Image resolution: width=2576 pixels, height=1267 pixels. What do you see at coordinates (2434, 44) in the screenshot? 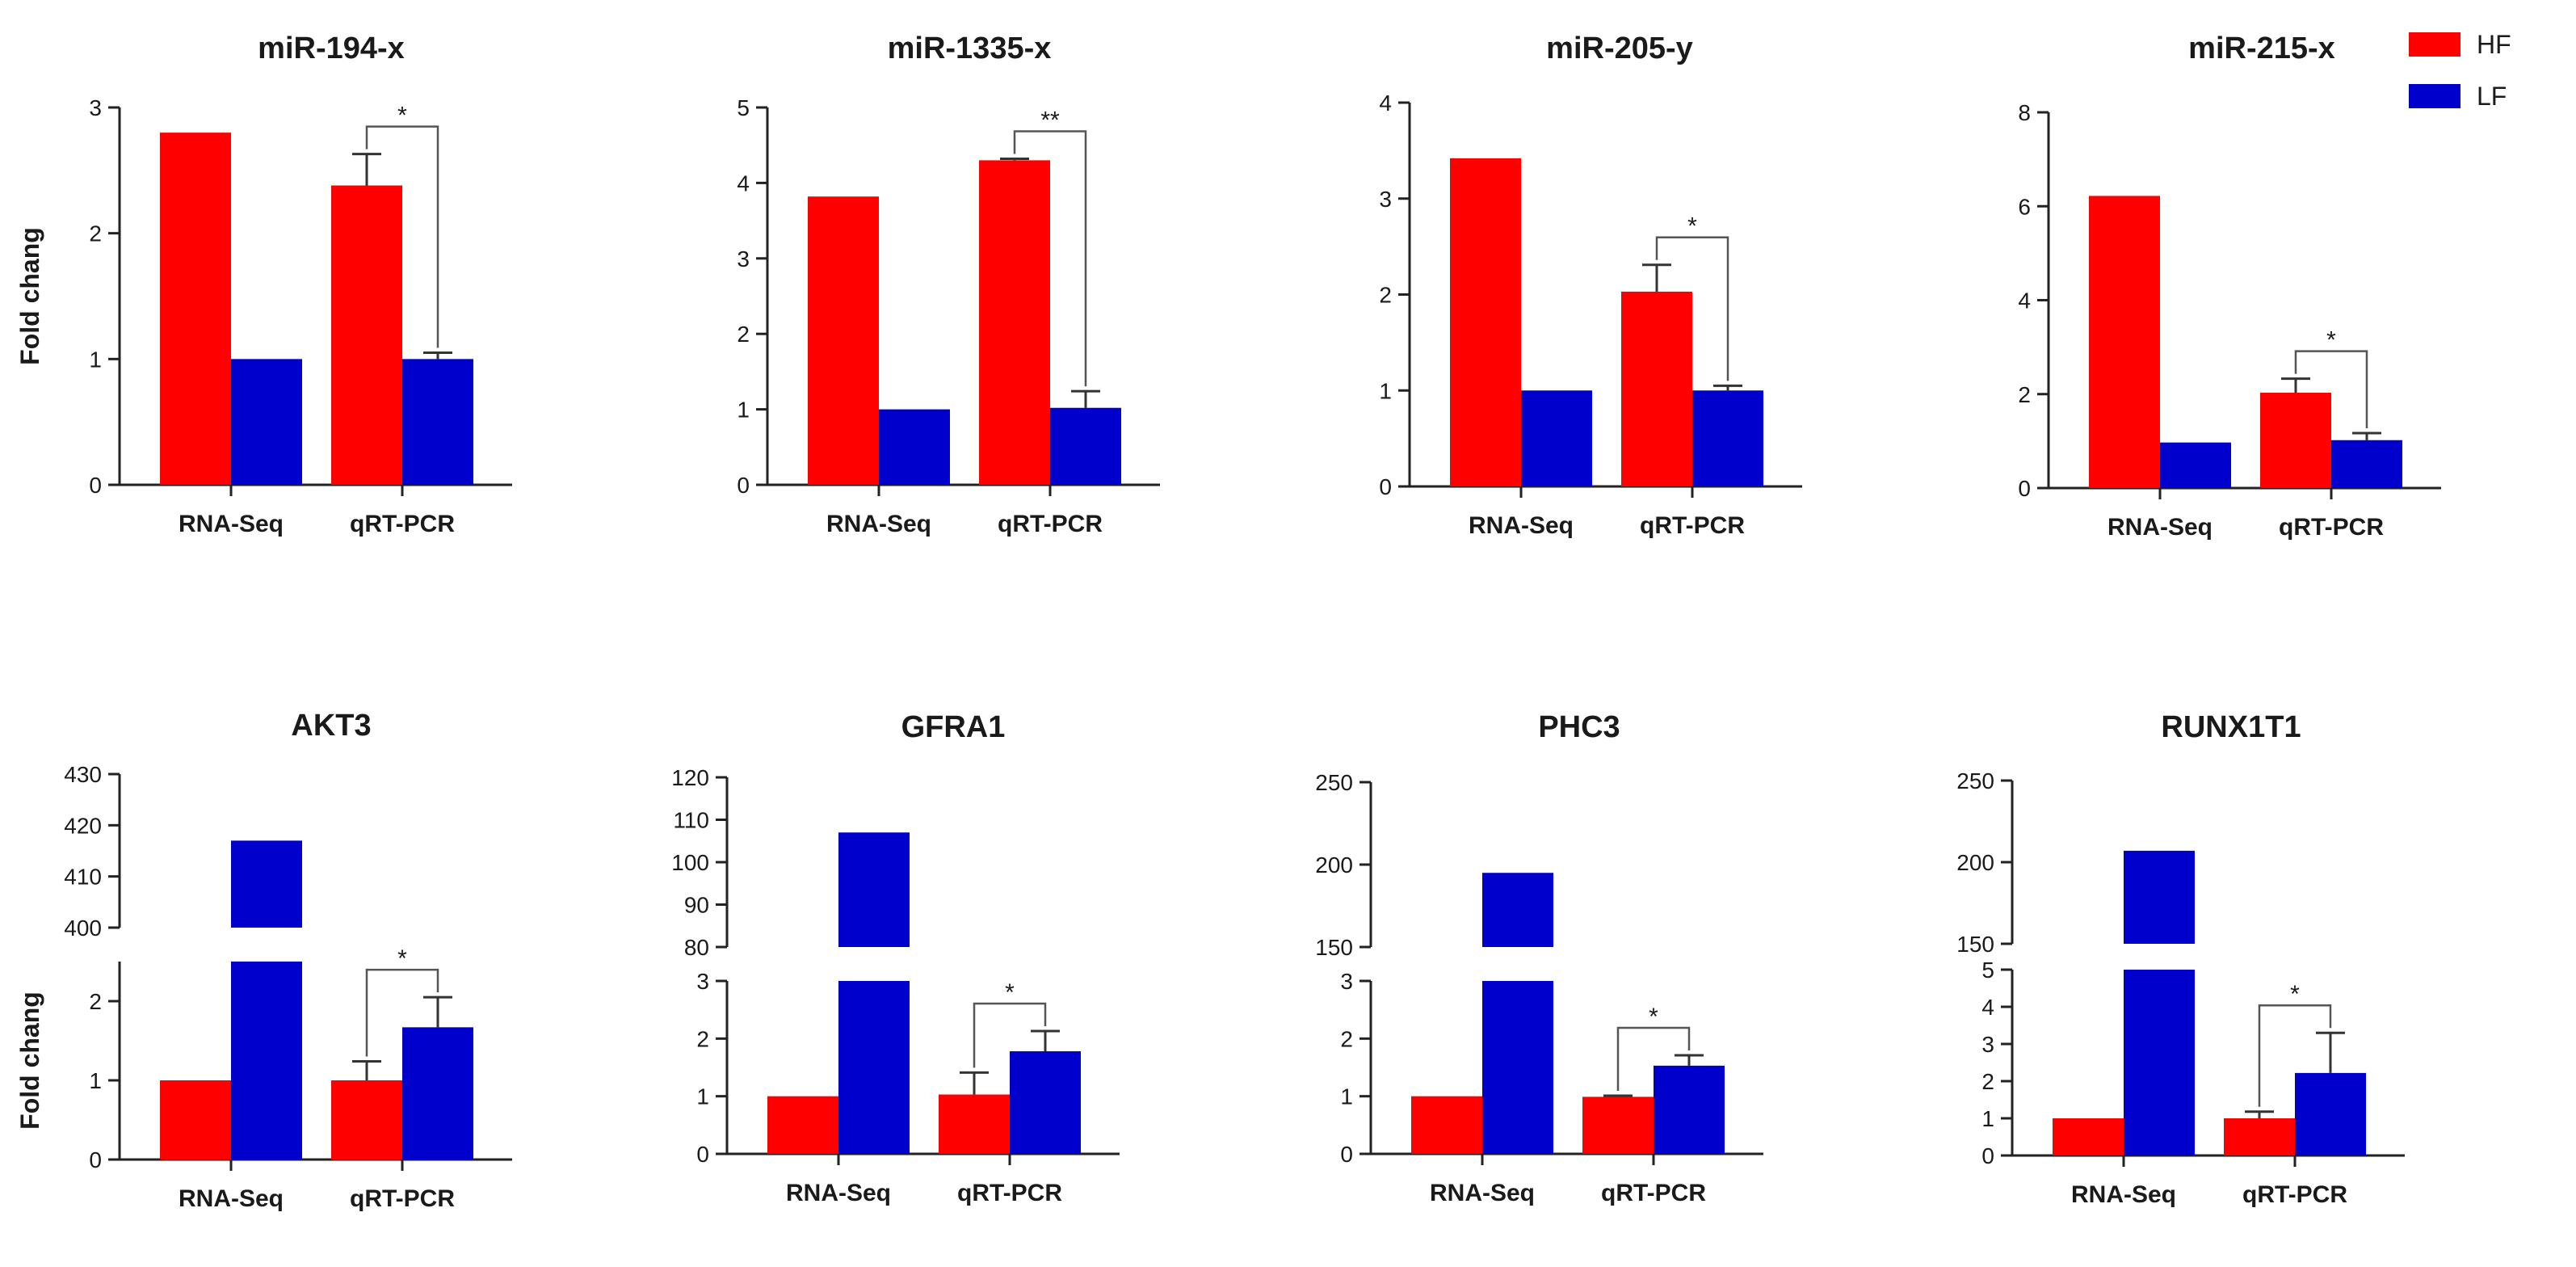
I see `legend-swatch-hf` at bounding box center [2434, 44].